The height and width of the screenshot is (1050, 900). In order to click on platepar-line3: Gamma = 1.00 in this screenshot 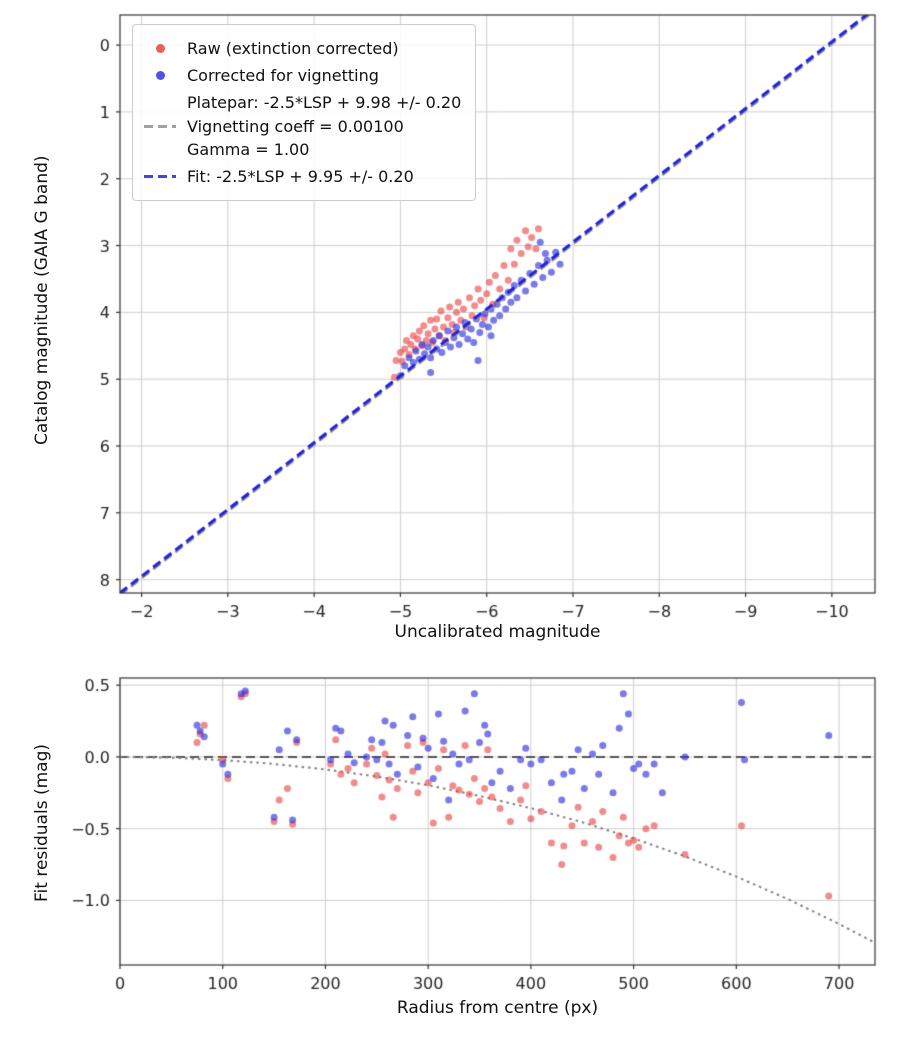, I will do `click(248, 149)`.